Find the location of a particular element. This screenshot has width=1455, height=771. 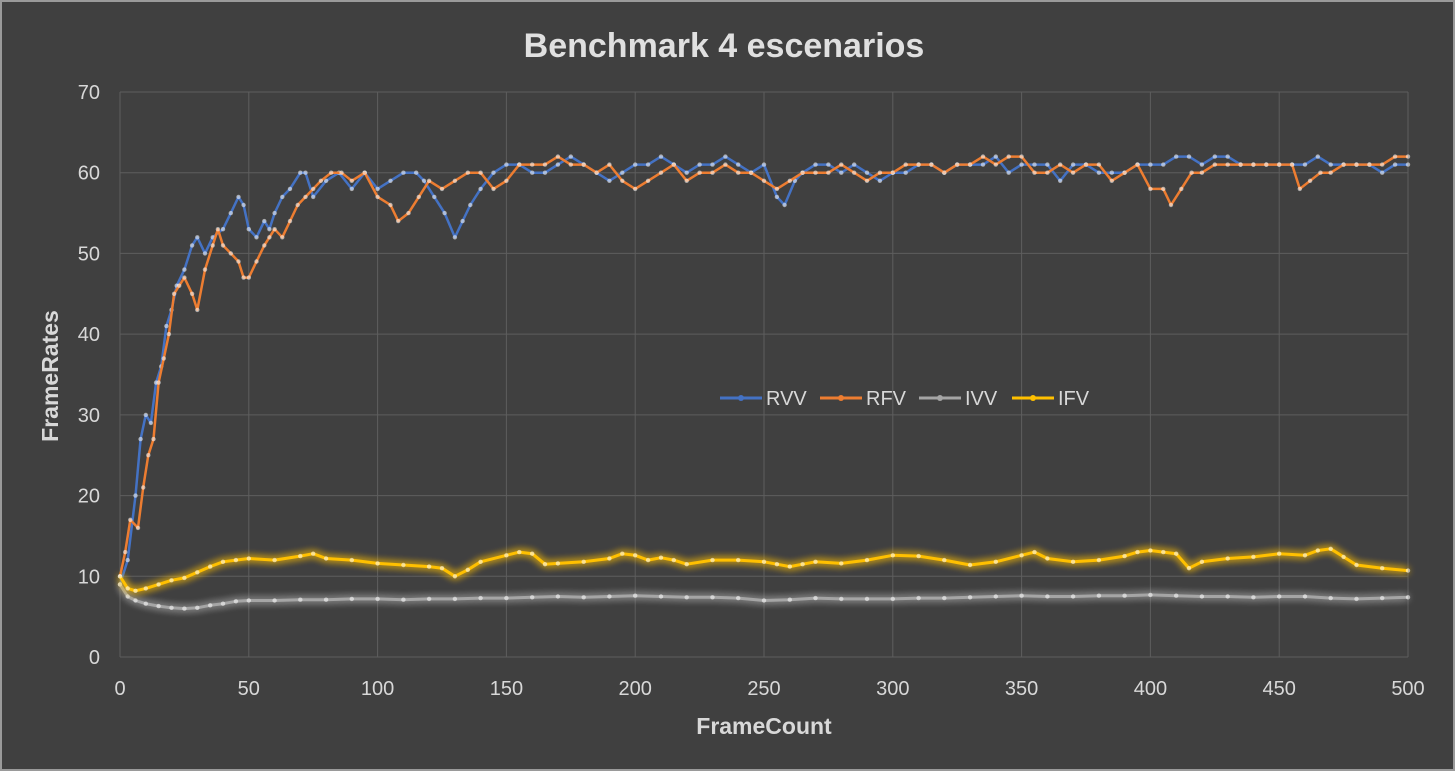

x-axis-label: FrameCount is located at coordinates (764, 726).